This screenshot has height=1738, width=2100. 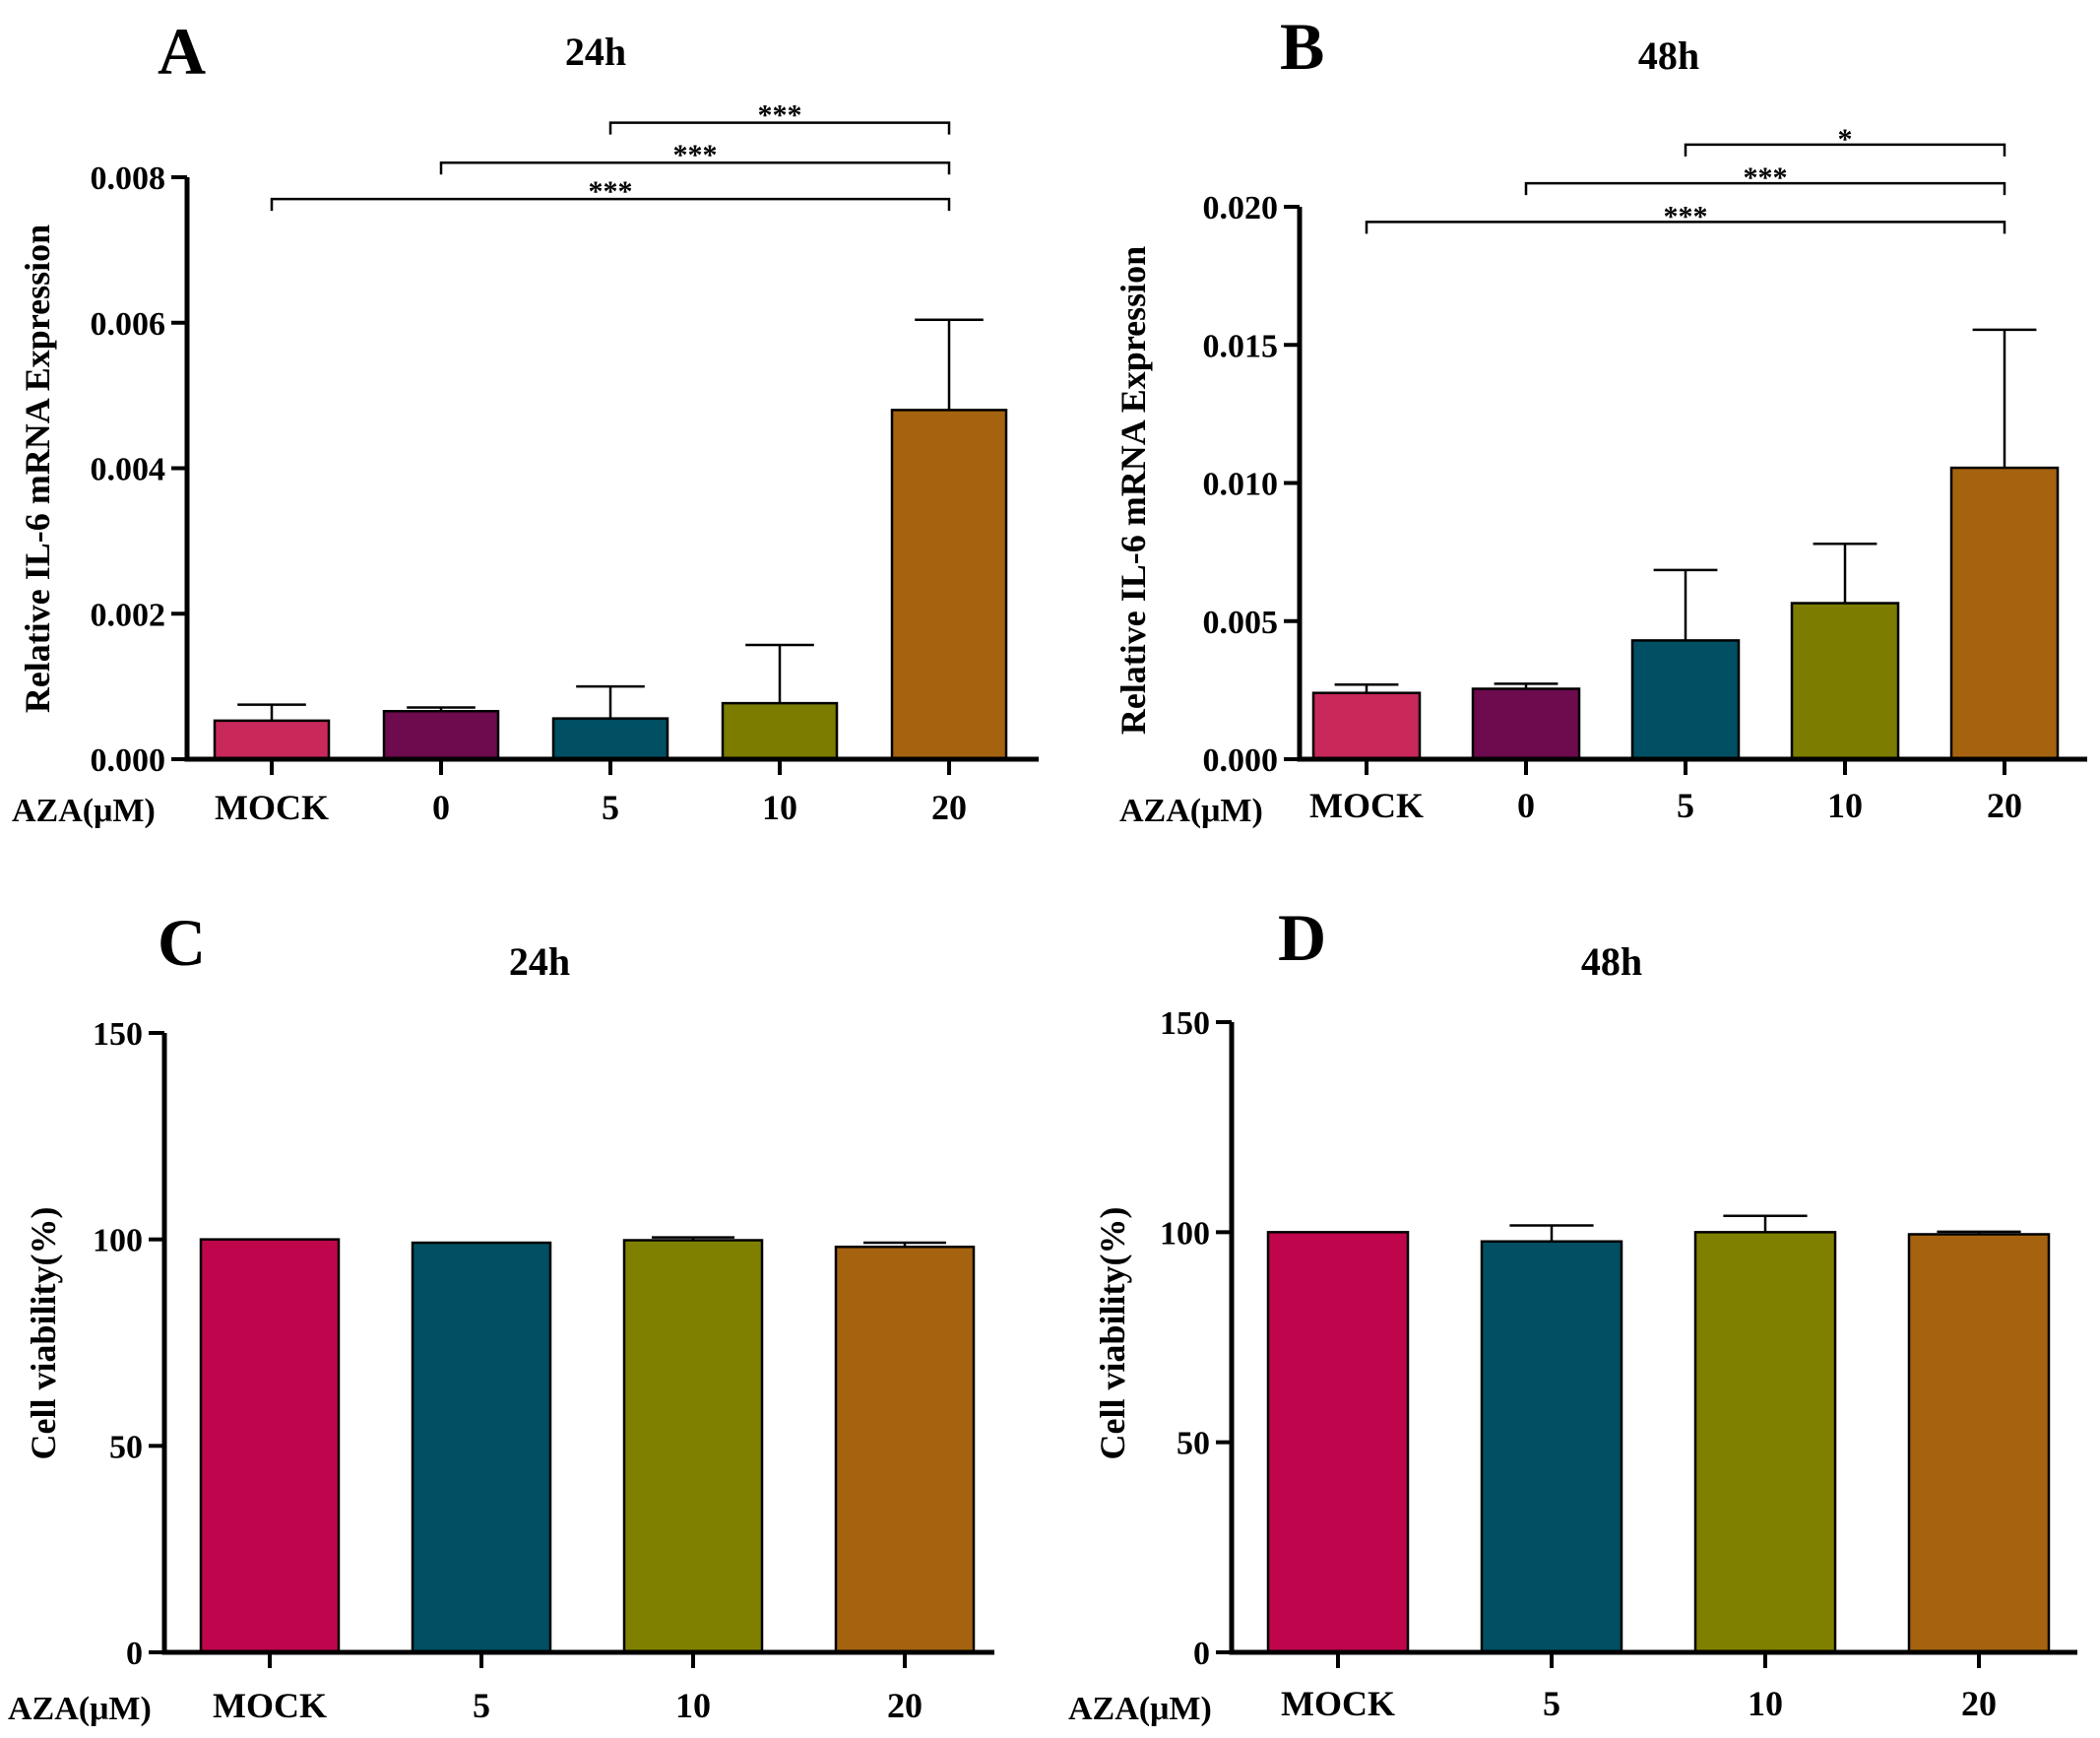 What do you see at coordinates (1302, 938) in the screenshot?
I see `panel-letter: D` at bounding box center [1302, 938].